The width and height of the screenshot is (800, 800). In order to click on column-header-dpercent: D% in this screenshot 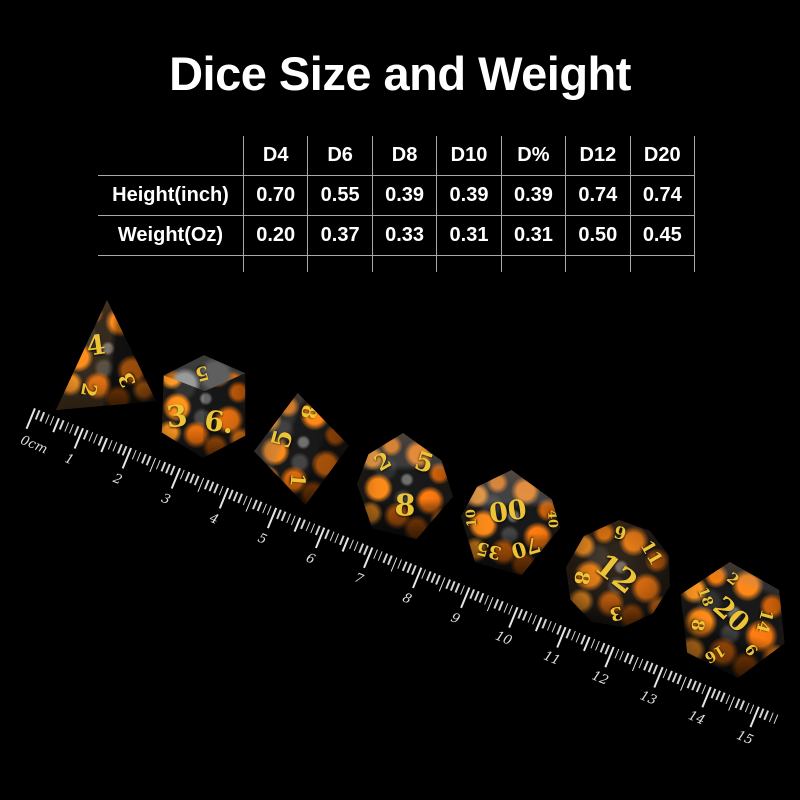, I will do `click(534, 156)`.